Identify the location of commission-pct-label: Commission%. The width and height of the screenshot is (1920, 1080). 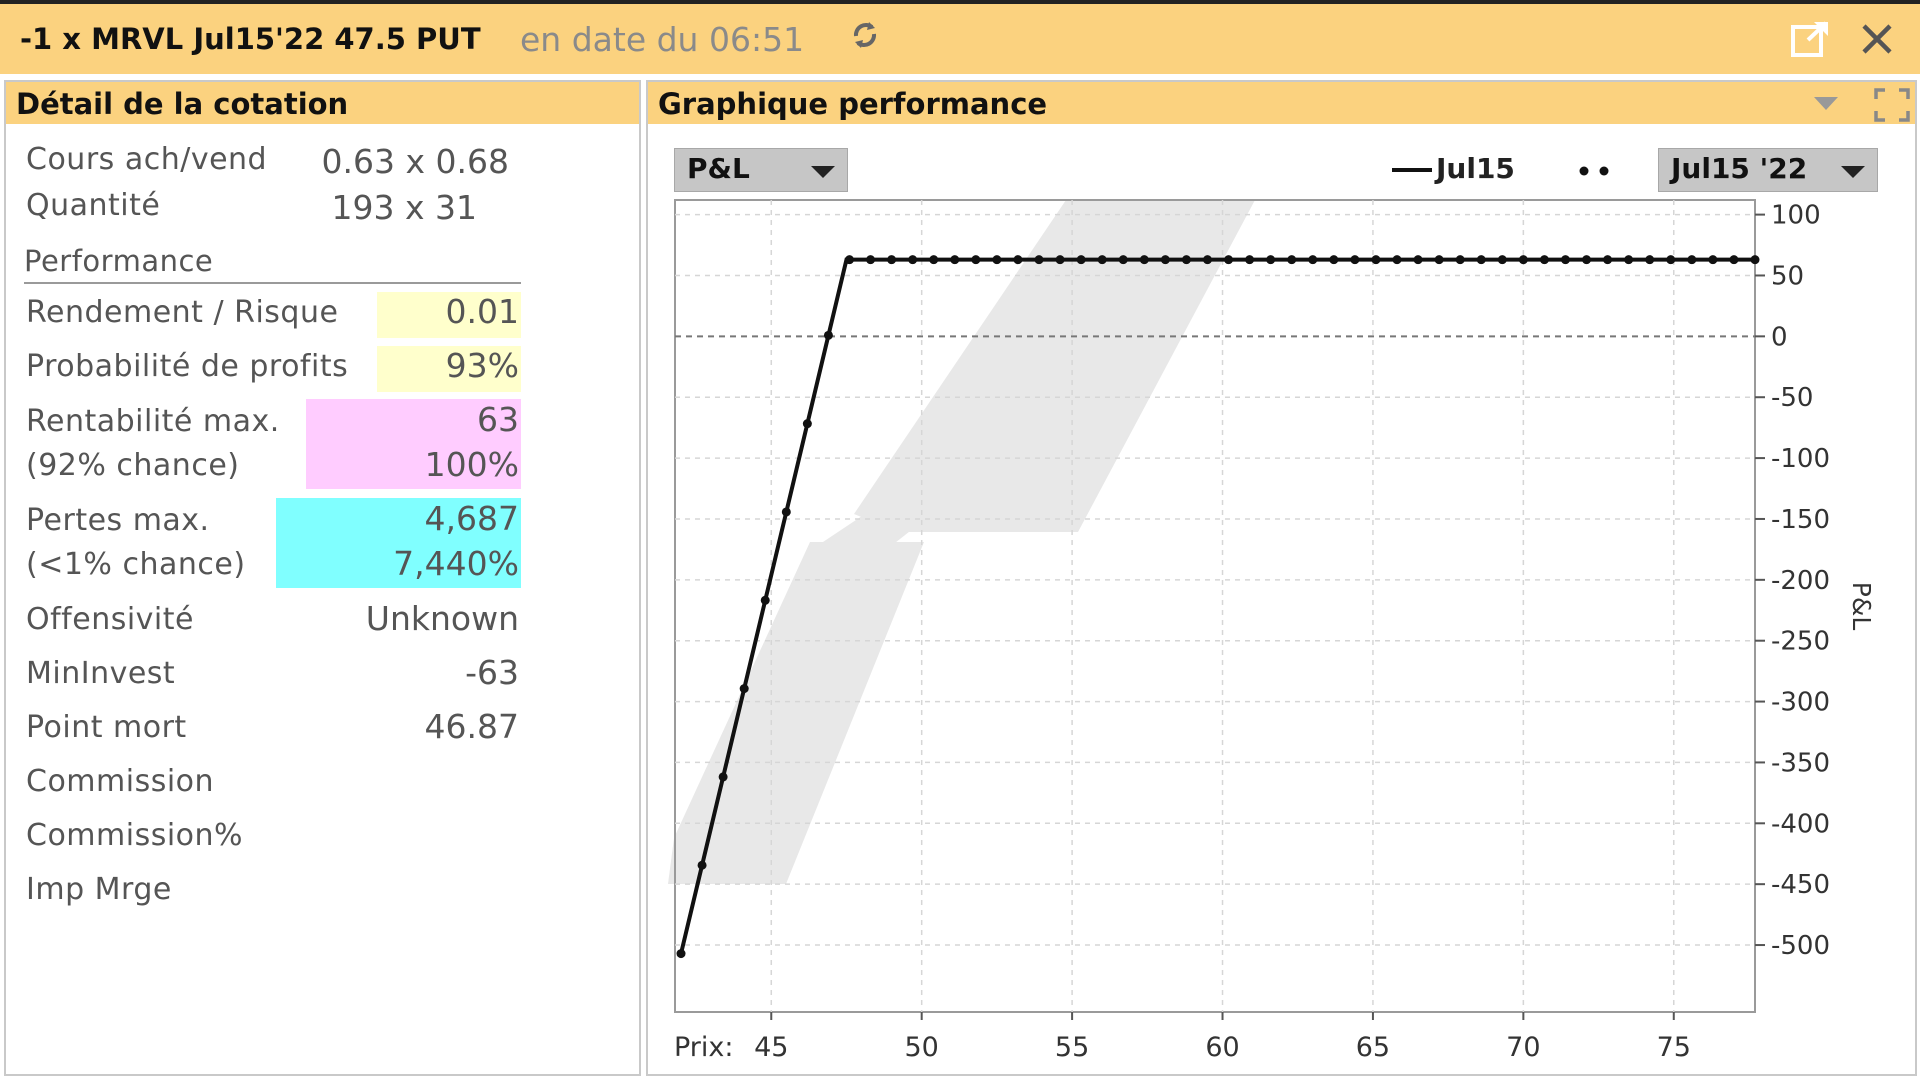
(135, 835).